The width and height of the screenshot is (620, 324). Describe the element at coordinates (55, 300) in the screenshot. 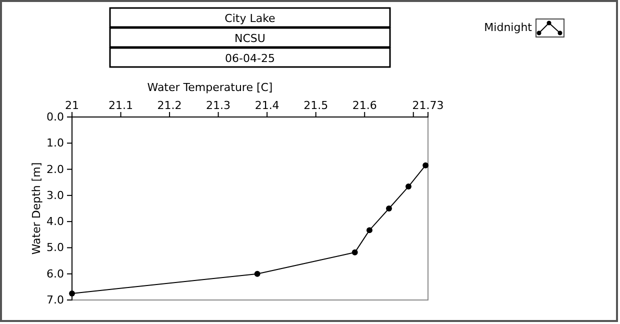

I see `y-tick-label: 7.0` at that location.